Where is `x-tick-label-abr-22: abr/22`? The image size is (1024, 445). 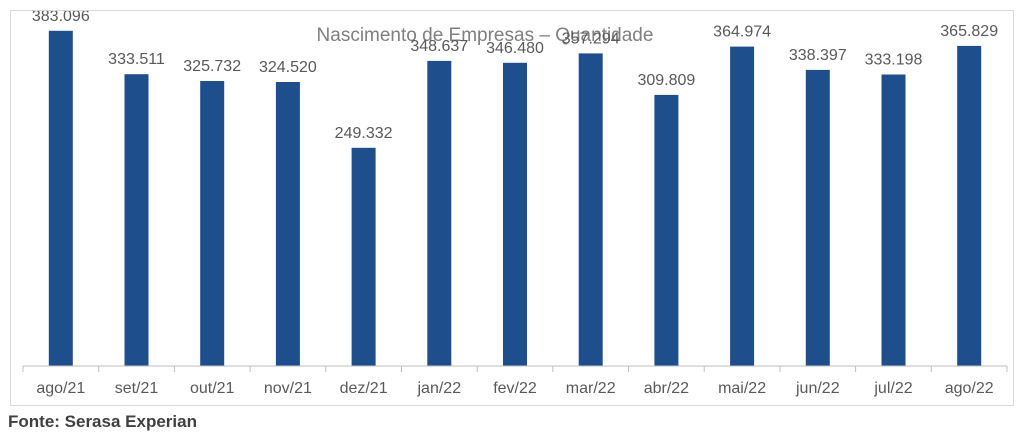 x-tick-label-abr-22: abr/22 is located at coordinates (666, 388).